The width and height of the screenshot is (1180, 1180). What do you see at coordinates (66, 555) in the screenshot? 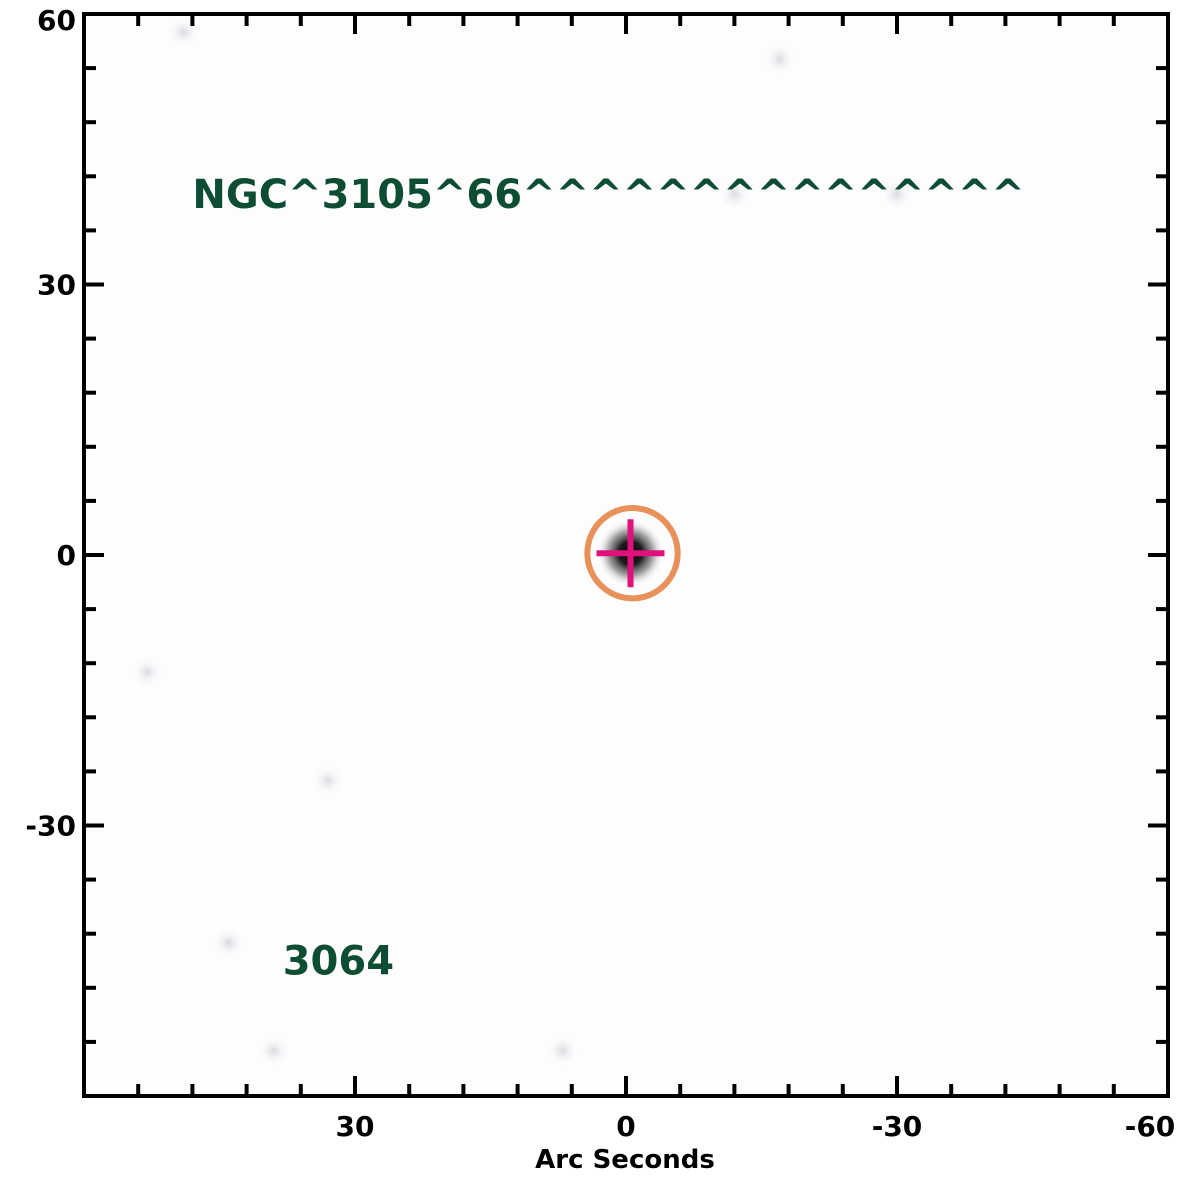
I see `y-tick-label: 0` at bounding box center [66, 555].